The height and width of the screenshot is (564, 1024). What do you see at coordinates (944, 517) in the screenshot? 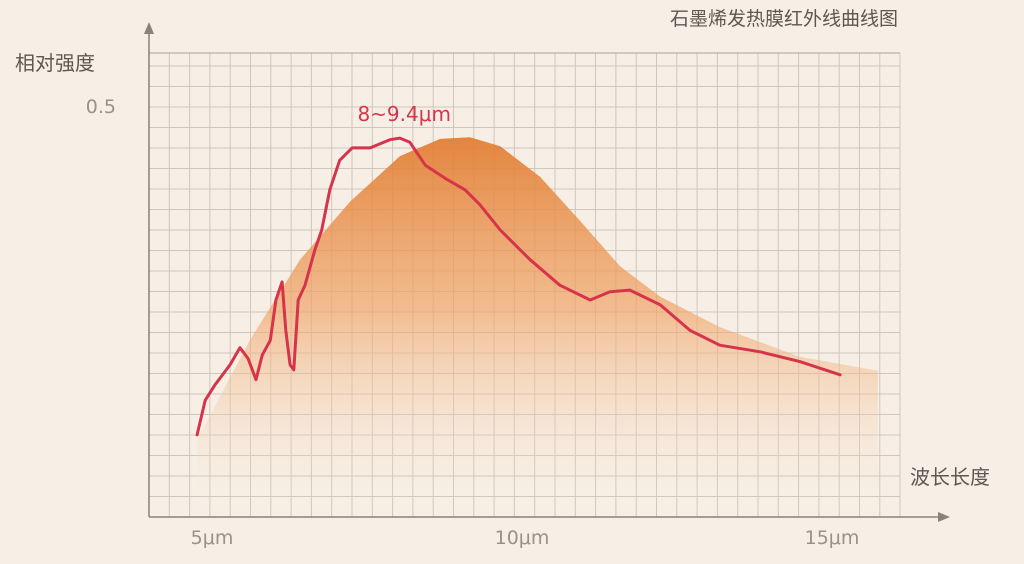
I see `x-axis-arrow` at bounding box center [944, 517].